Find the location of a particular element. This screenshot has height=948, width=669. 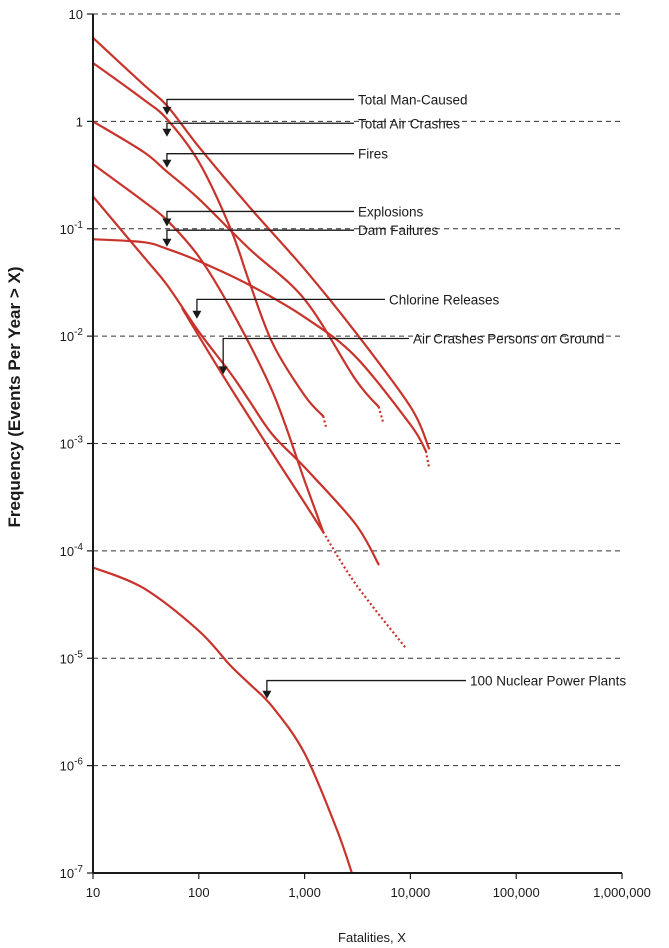

annotation-leader-total-air-crashes is located at coordinates (260, 126).